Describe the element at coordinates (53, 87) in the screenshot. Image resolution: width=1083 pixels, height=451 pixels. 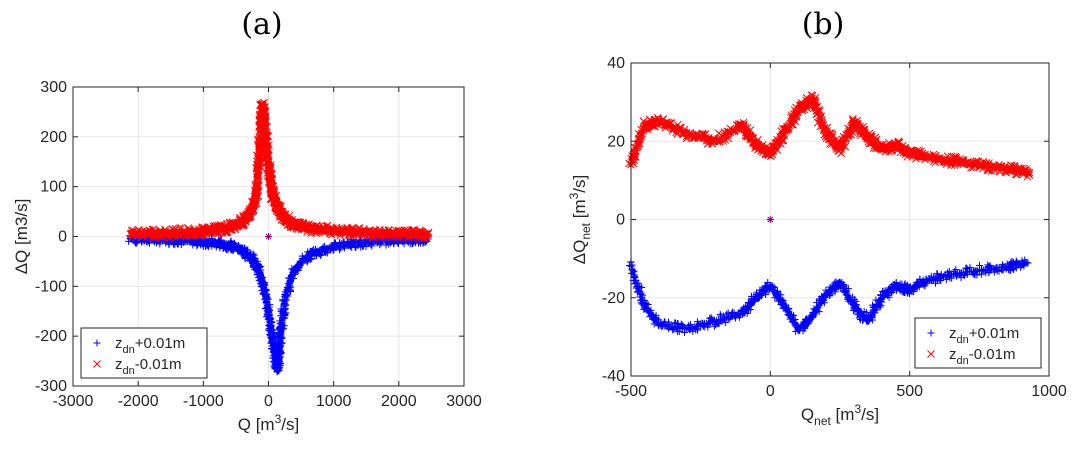
I see `y-tick-label: 300` at that location.